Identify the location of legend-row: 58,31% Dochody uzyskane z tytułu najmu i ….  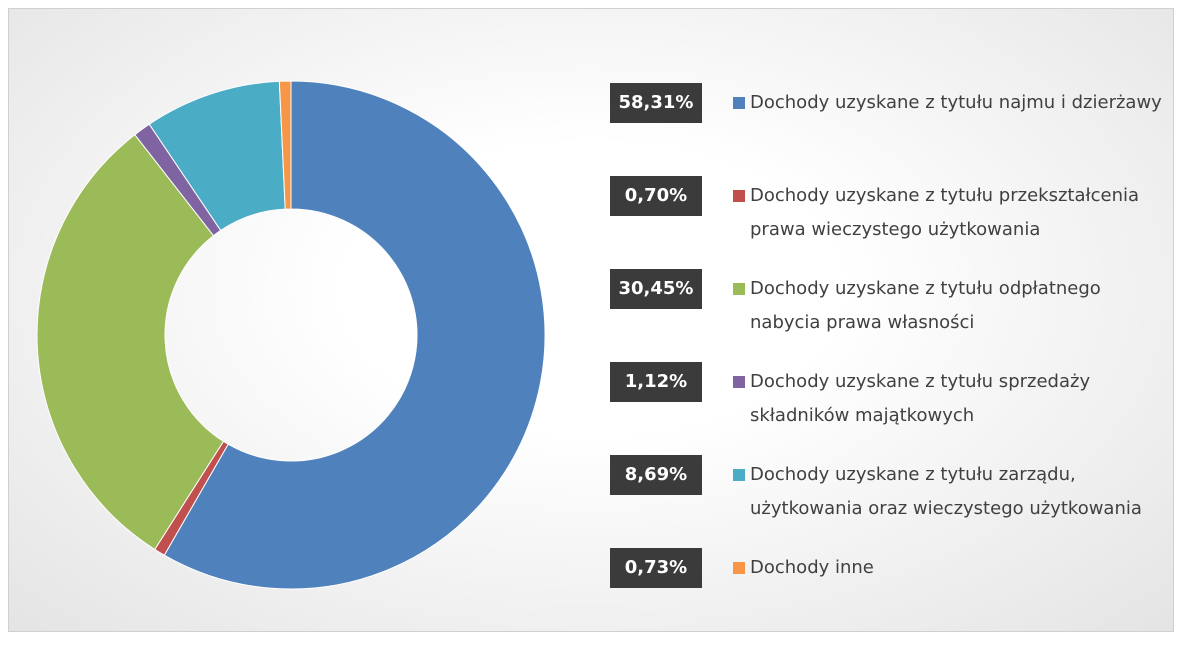
(890, 123).